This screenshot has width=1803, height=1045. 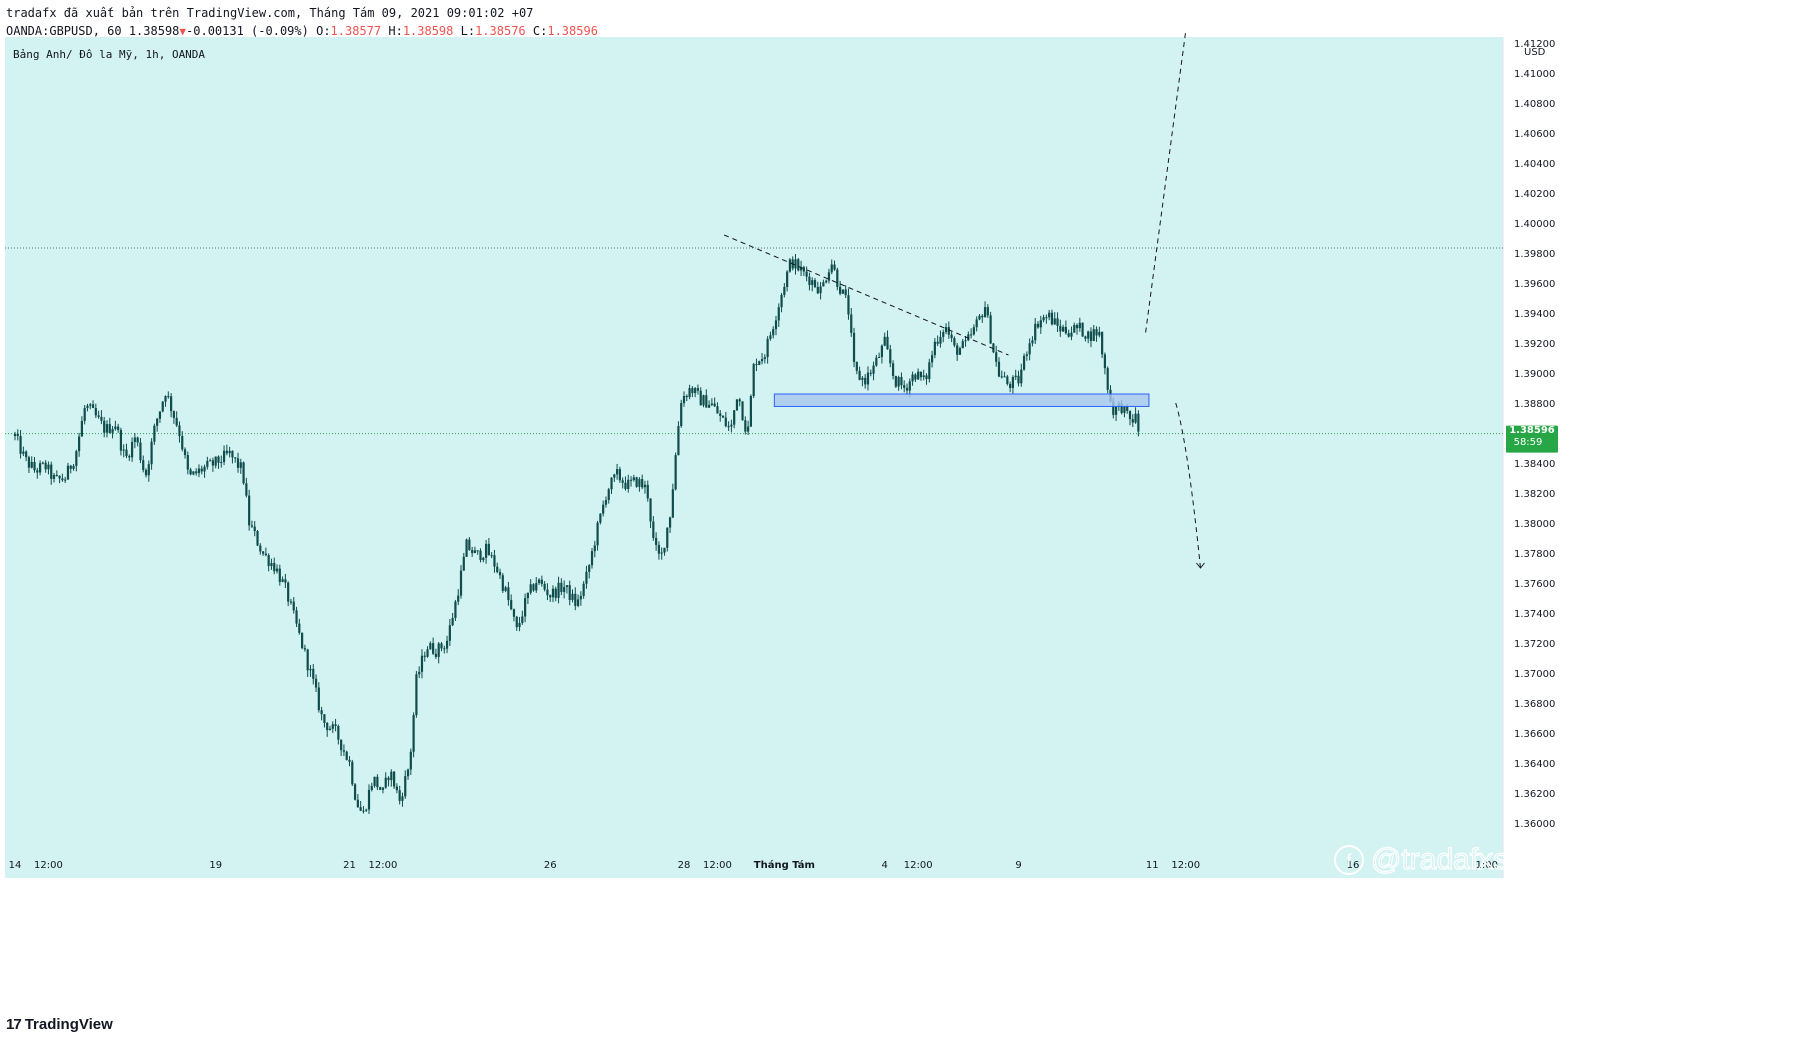 I want to click on price-tick-label: 1.40600, so click(x=1534, y=134).